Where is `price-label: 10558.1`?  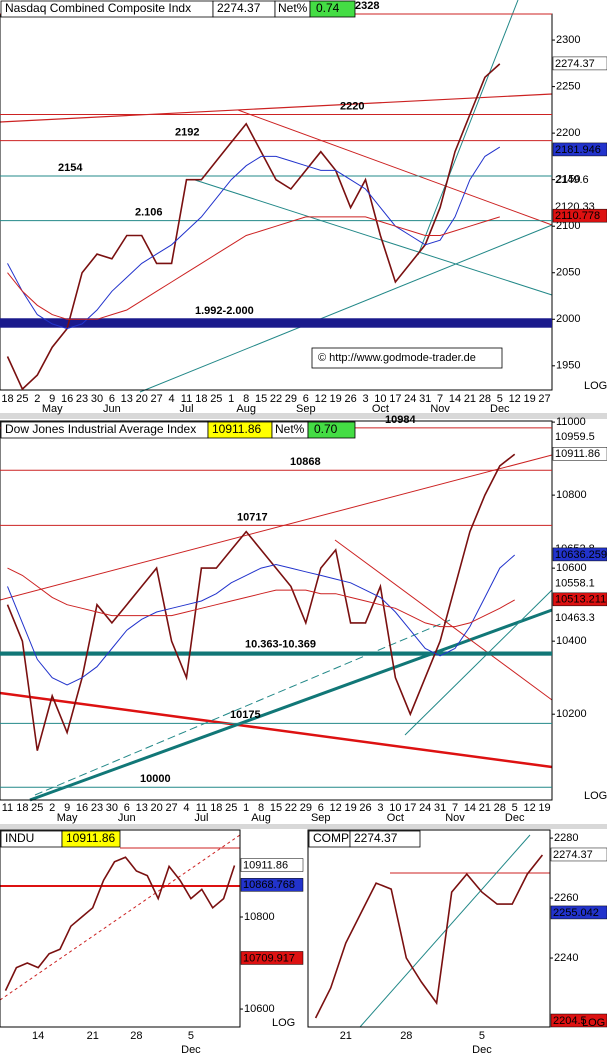
price-label: 10558.1 is located at coordinates (575, 583).